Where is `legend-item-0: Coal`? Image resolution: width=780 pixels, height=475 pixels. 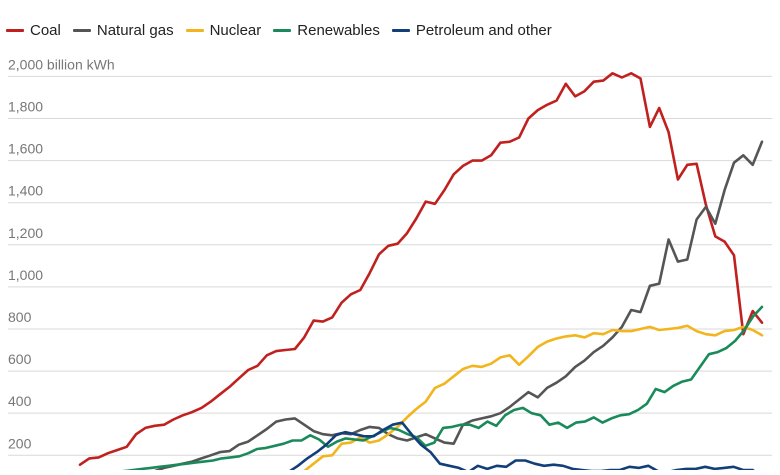
legend-item-0: Coal is located at coordinates (33, 30).